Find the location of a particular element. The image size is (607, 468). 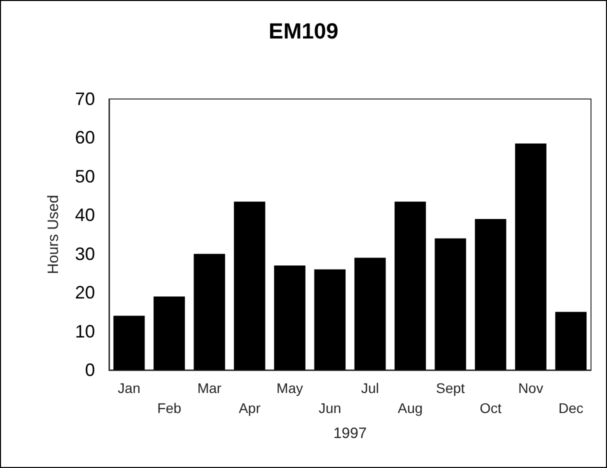

y-tick-label: 20 is located at coordinates (84, 292).